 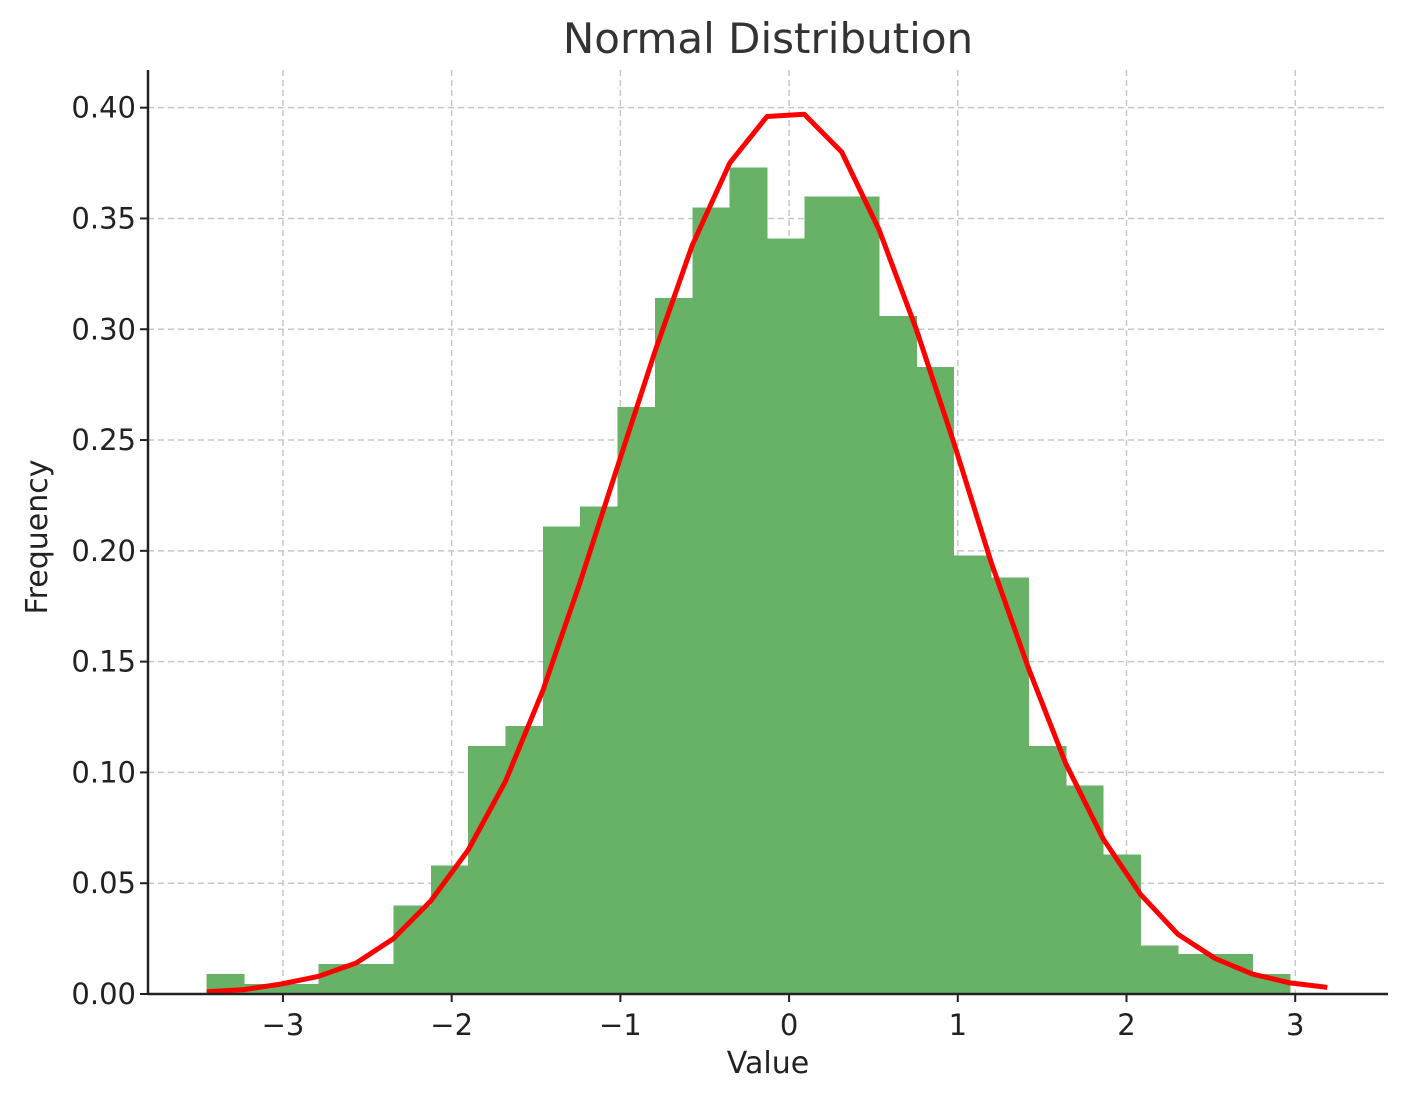 What do you see at coordinates (768, 38) in the screenshot?
I see `chart-title: Normal Distribution` at bounding box center [768, 38].